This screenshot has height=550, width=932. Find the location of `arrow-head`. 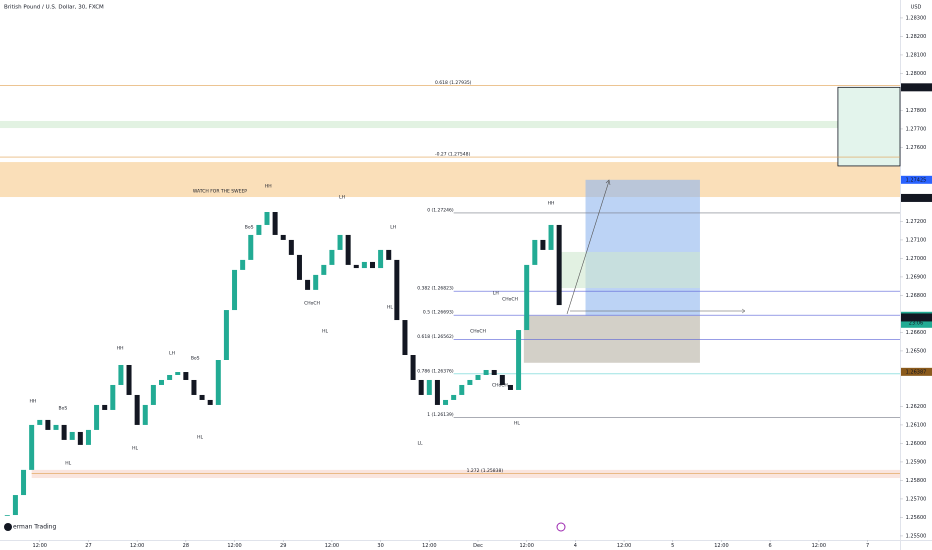

arrow-head is located at coordinates (743, 311).